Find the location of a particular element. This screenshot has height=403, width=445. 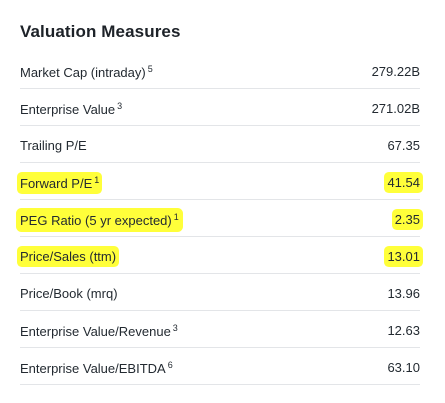

row-label: Enterprise Value 3 is located at coordinates (71, 109).